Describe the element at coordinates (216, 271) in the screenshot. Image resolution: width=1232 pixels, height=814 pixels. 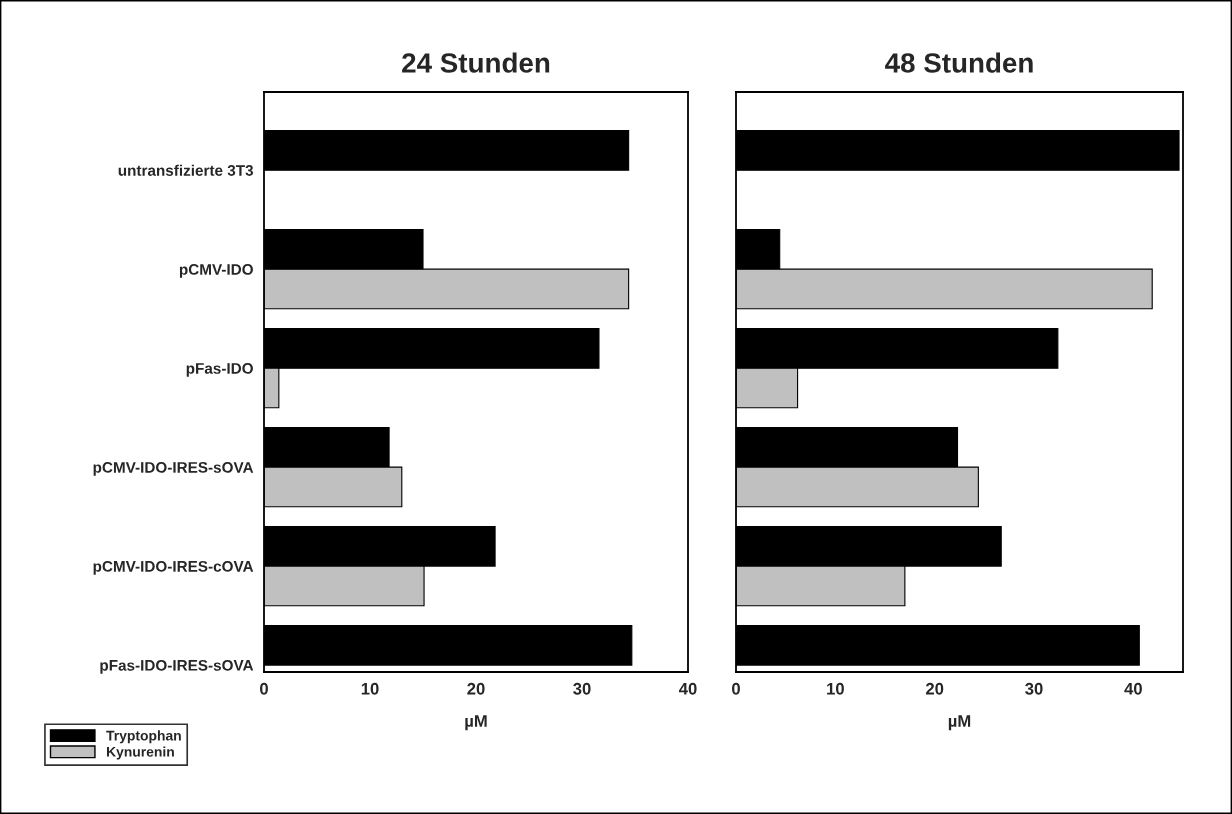
I see `y-tick-label: pCMV-IDO` at that location.